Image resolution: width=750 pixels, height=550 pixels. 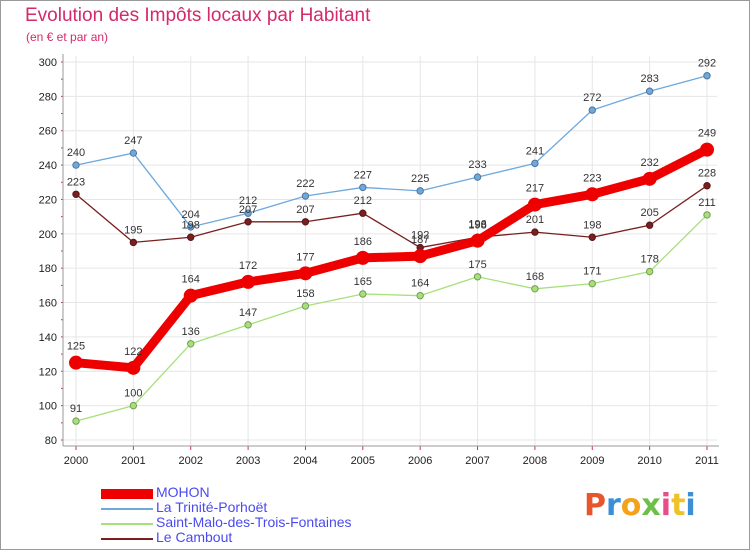 What do you see at coordinates (48, 304) in the screenshot?
I see `y-tick-label: 160` at bounding box center [48, 304].